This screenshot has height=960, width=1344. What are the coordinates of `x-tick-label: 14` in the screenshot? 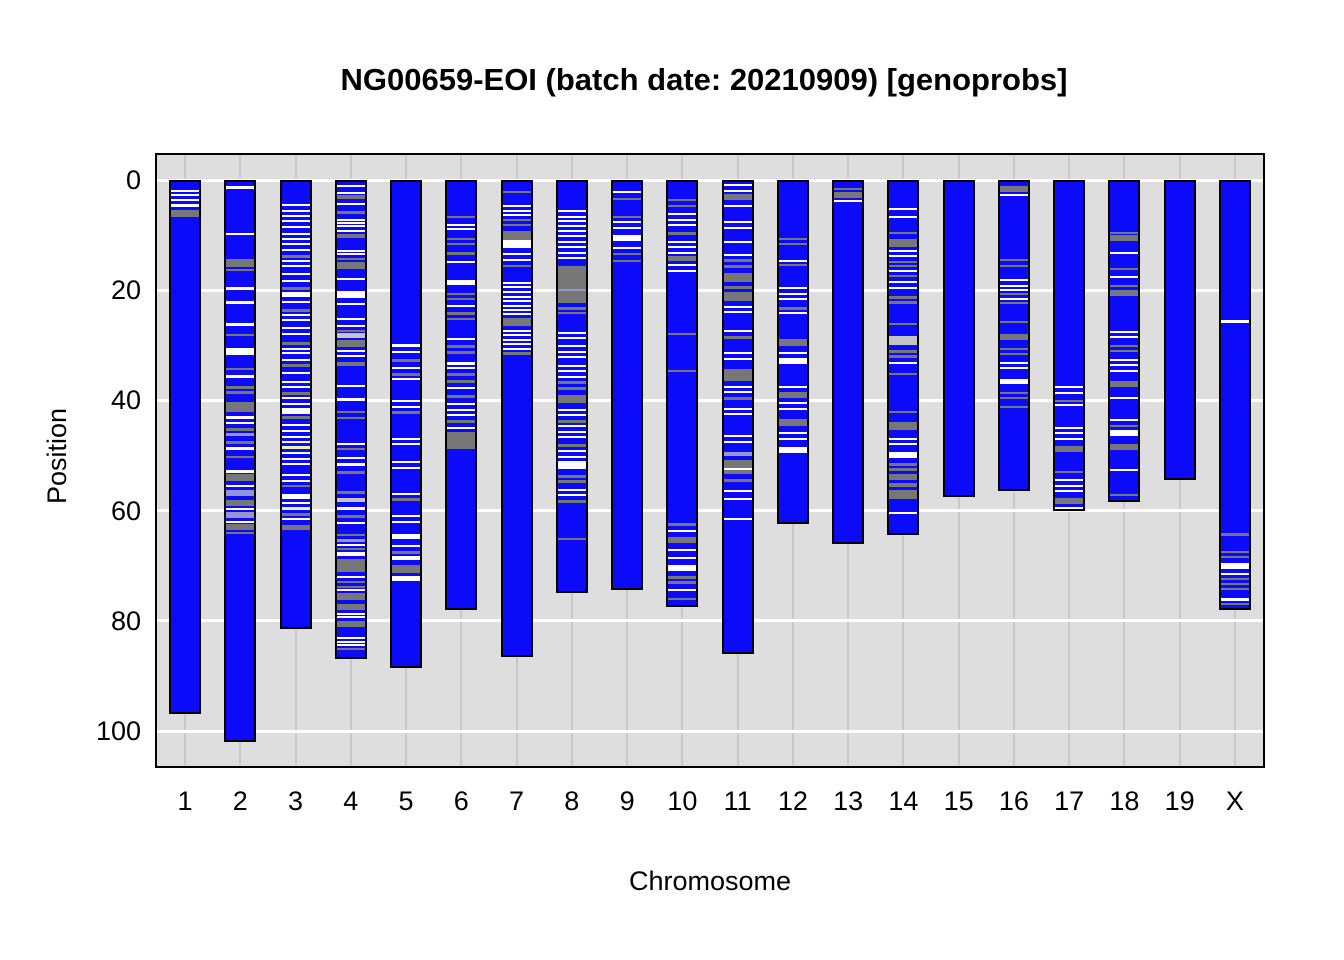 It's located at (903, 801).